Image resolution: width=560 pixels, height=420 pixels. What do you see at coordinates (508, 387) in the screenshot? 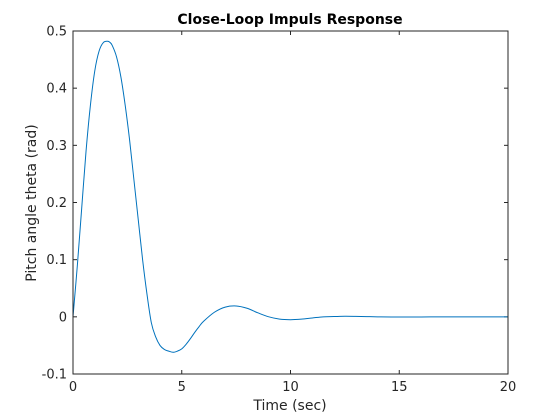
I see `x-tick-label: 20` at bounding box center [508, 387].